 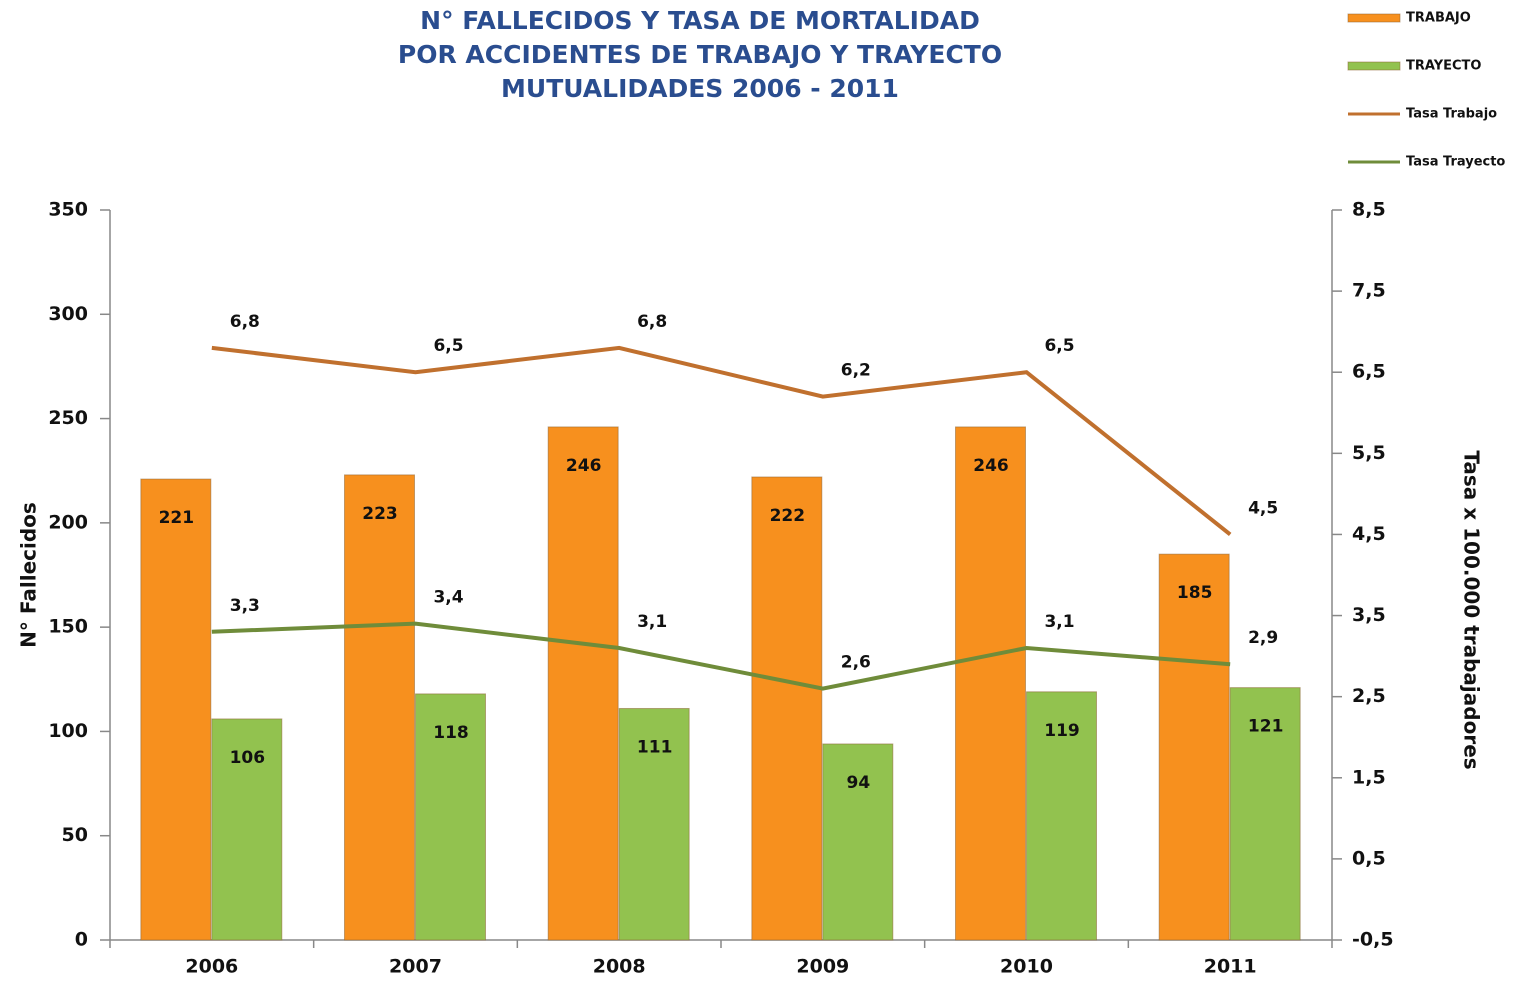 I want to click on x-tick-label: 2007, so click(x=415, y=967).